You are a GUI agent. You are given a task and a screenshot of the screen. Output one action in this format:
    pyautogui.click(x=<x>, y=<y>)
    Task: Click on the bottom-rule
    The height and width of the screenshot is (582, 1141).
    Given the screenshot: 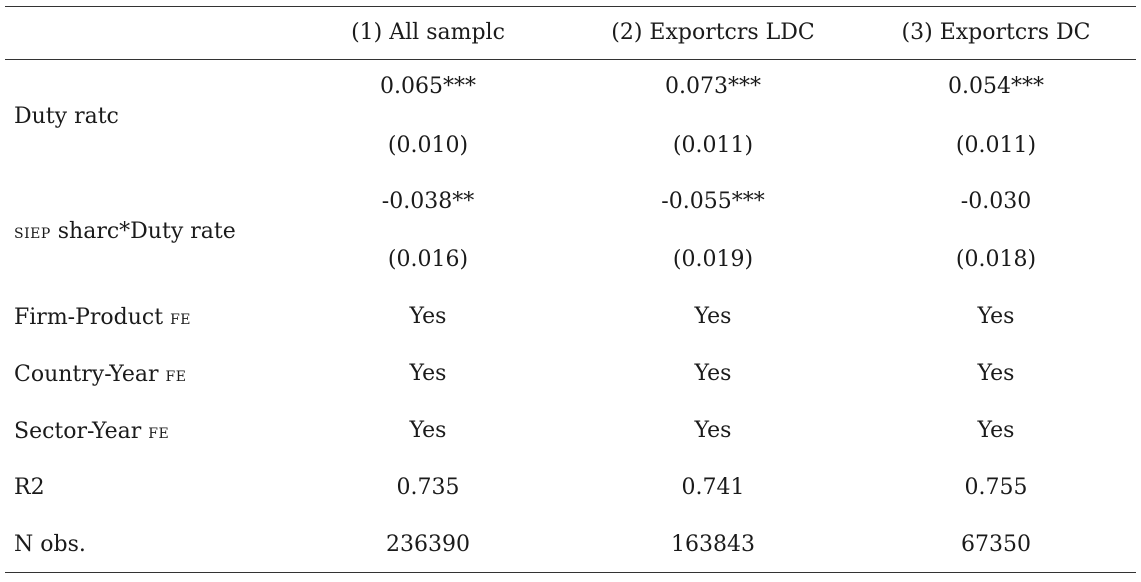 What is the action you would take?
    pyautogui.click(x=570, y=572)
    